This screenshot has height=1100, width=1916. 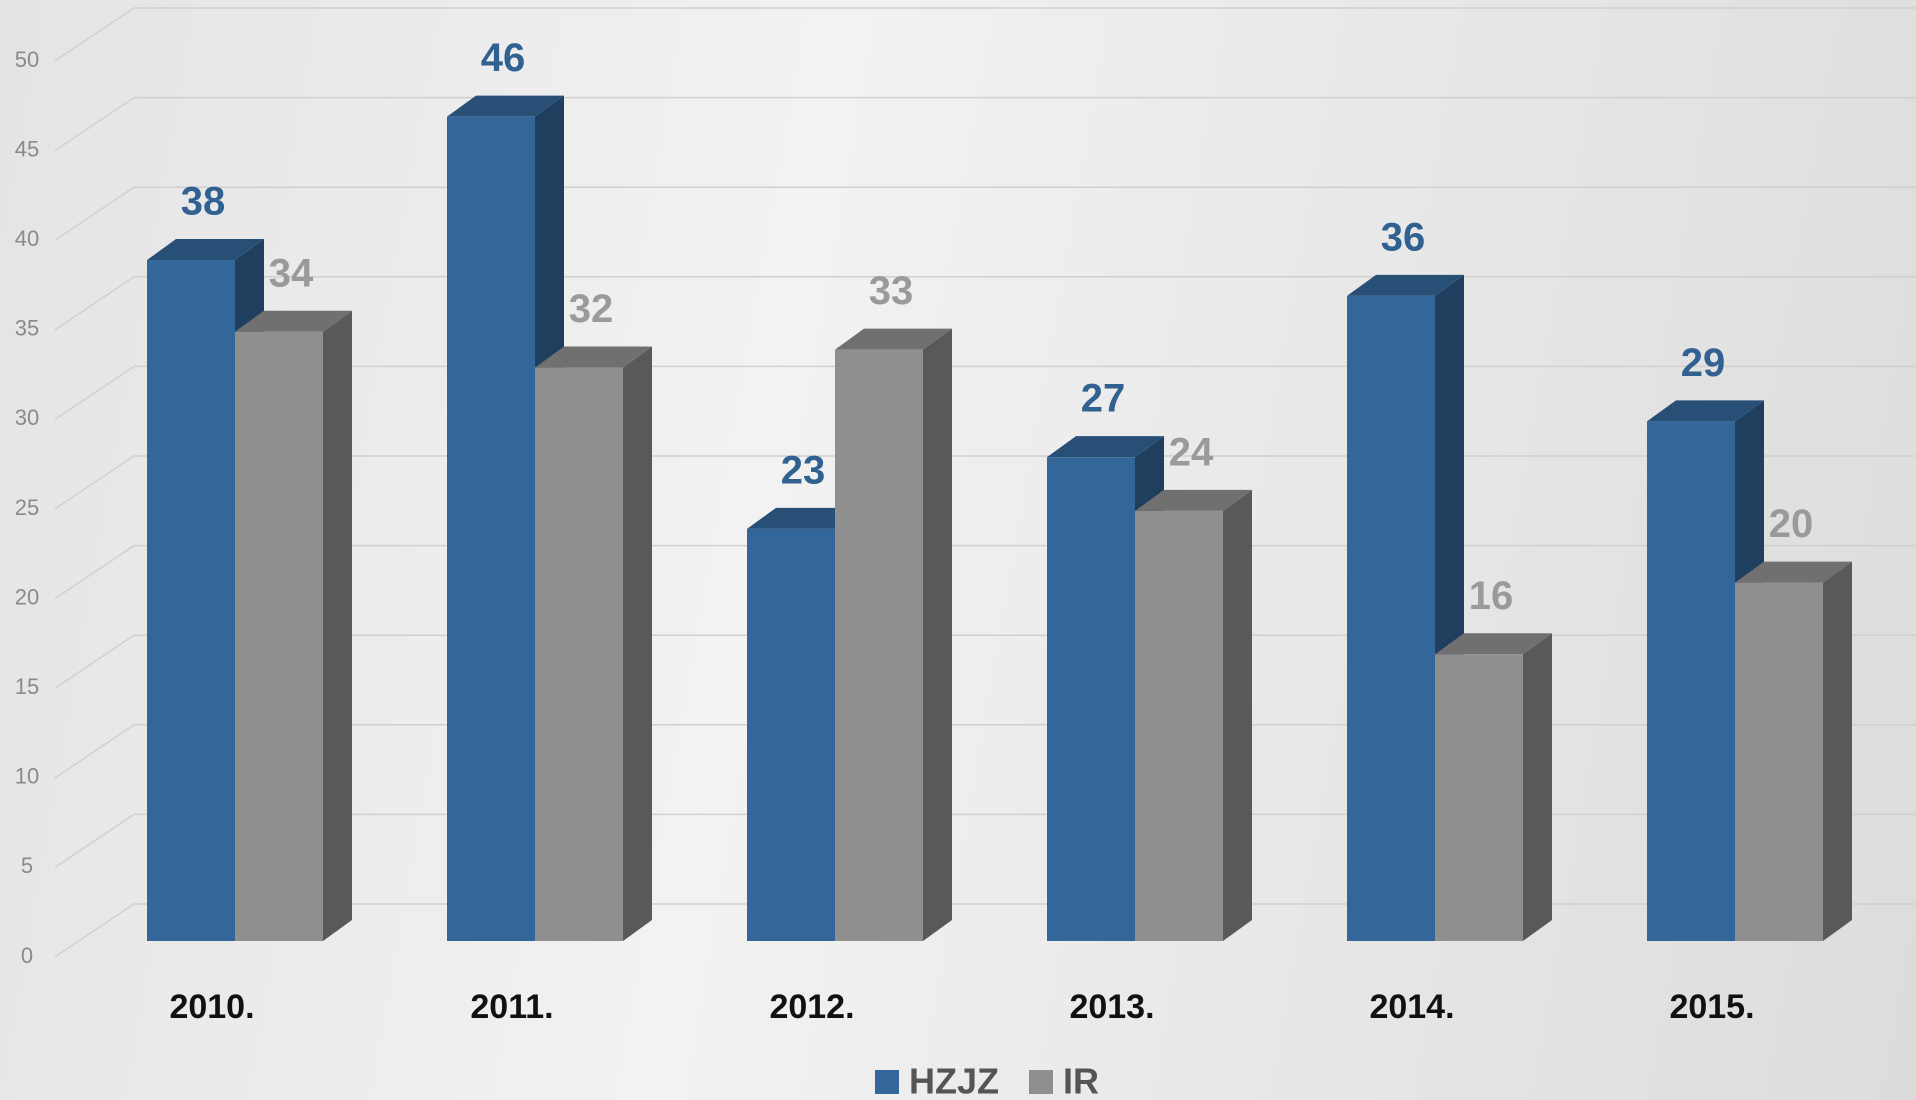 I want to click on value-label: 29, so click(x=1703, y=363).